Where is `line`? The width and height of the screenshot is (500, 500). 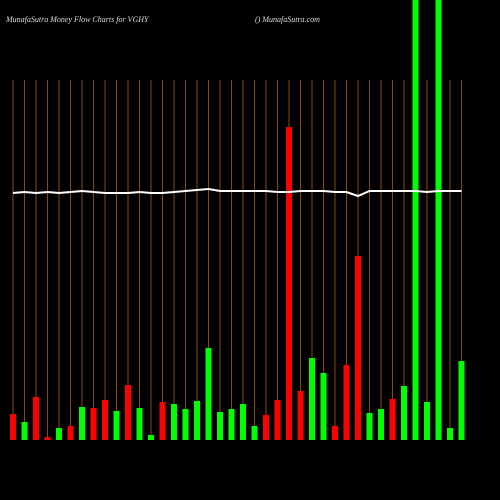
line is located at coordinates (237, 192).